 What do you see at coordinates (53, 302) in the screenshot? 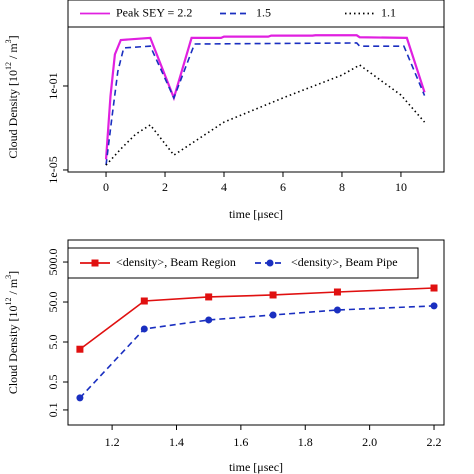
I see `y-tick-label: 50.0` at bounding box center [53, 302].